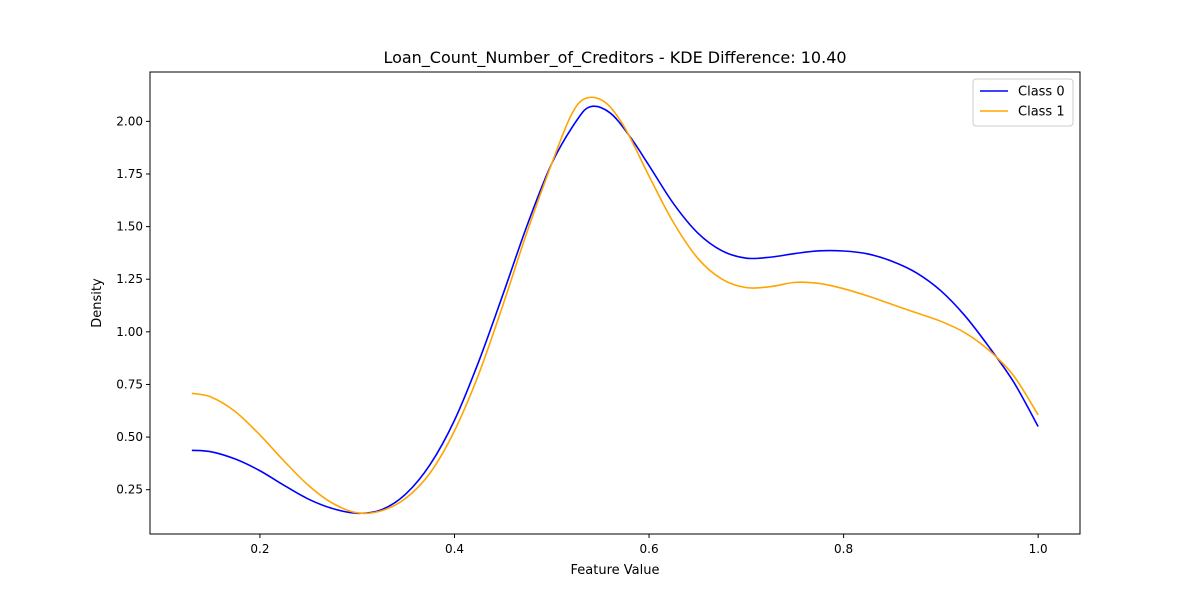 The height and width of the screenshot is (600, 1200). I want to click on y-axis-label: Density, so click(97, 303).